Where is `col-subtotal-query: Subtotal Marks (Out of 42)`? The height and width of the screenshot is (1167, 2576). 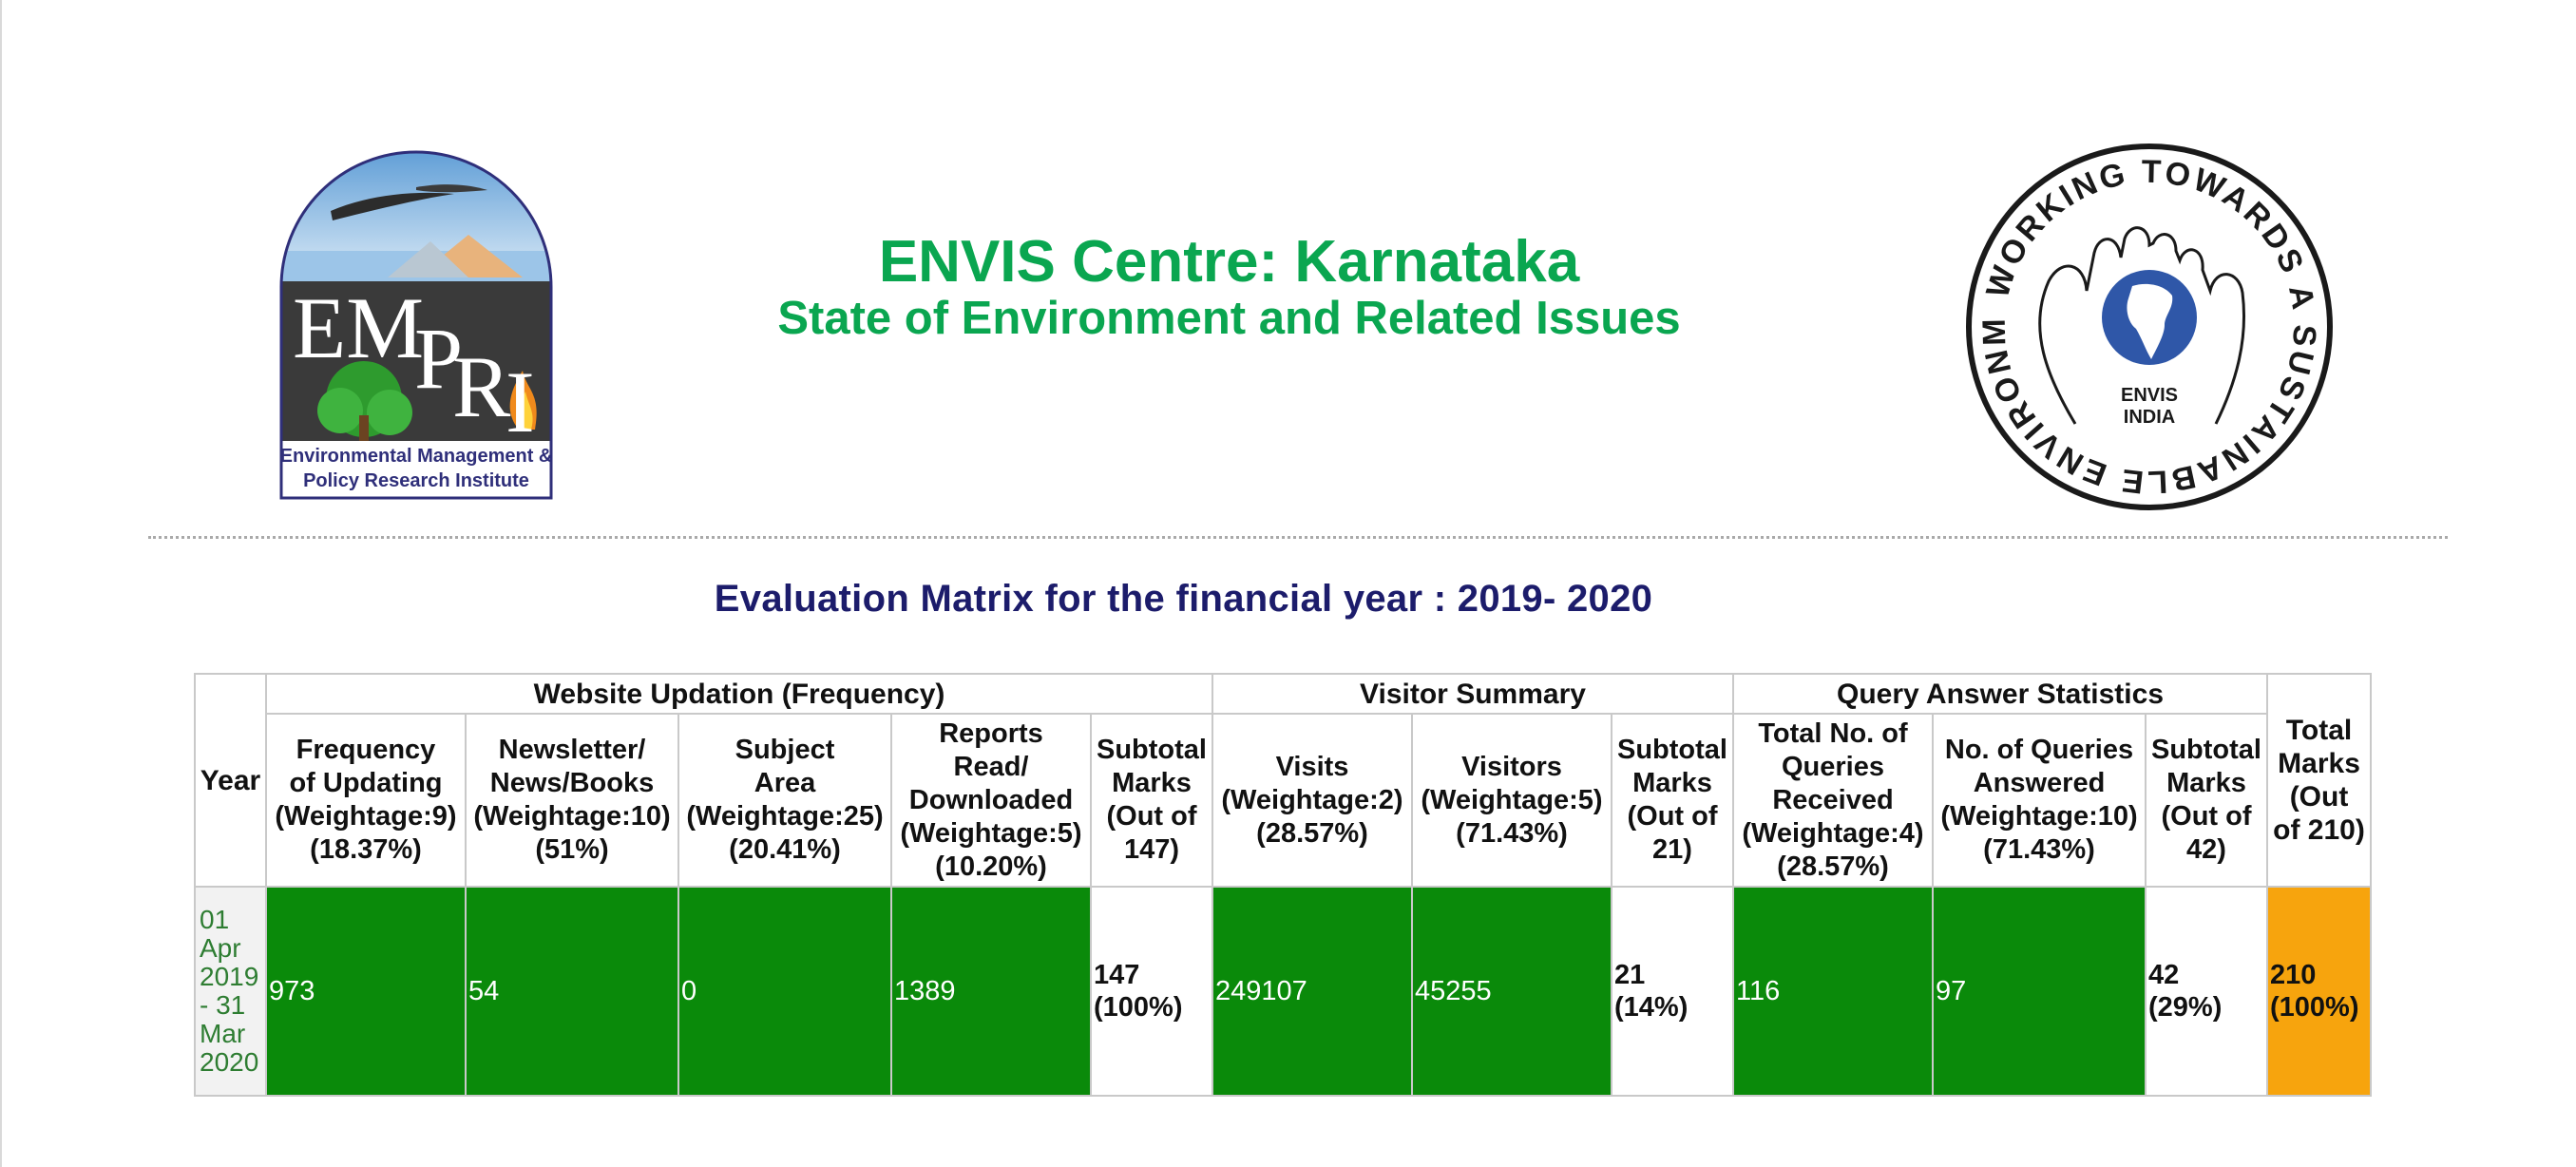 col-subtotal-query: Subtotal Marks (Out of 42) is located at coordinates (2206, 800).